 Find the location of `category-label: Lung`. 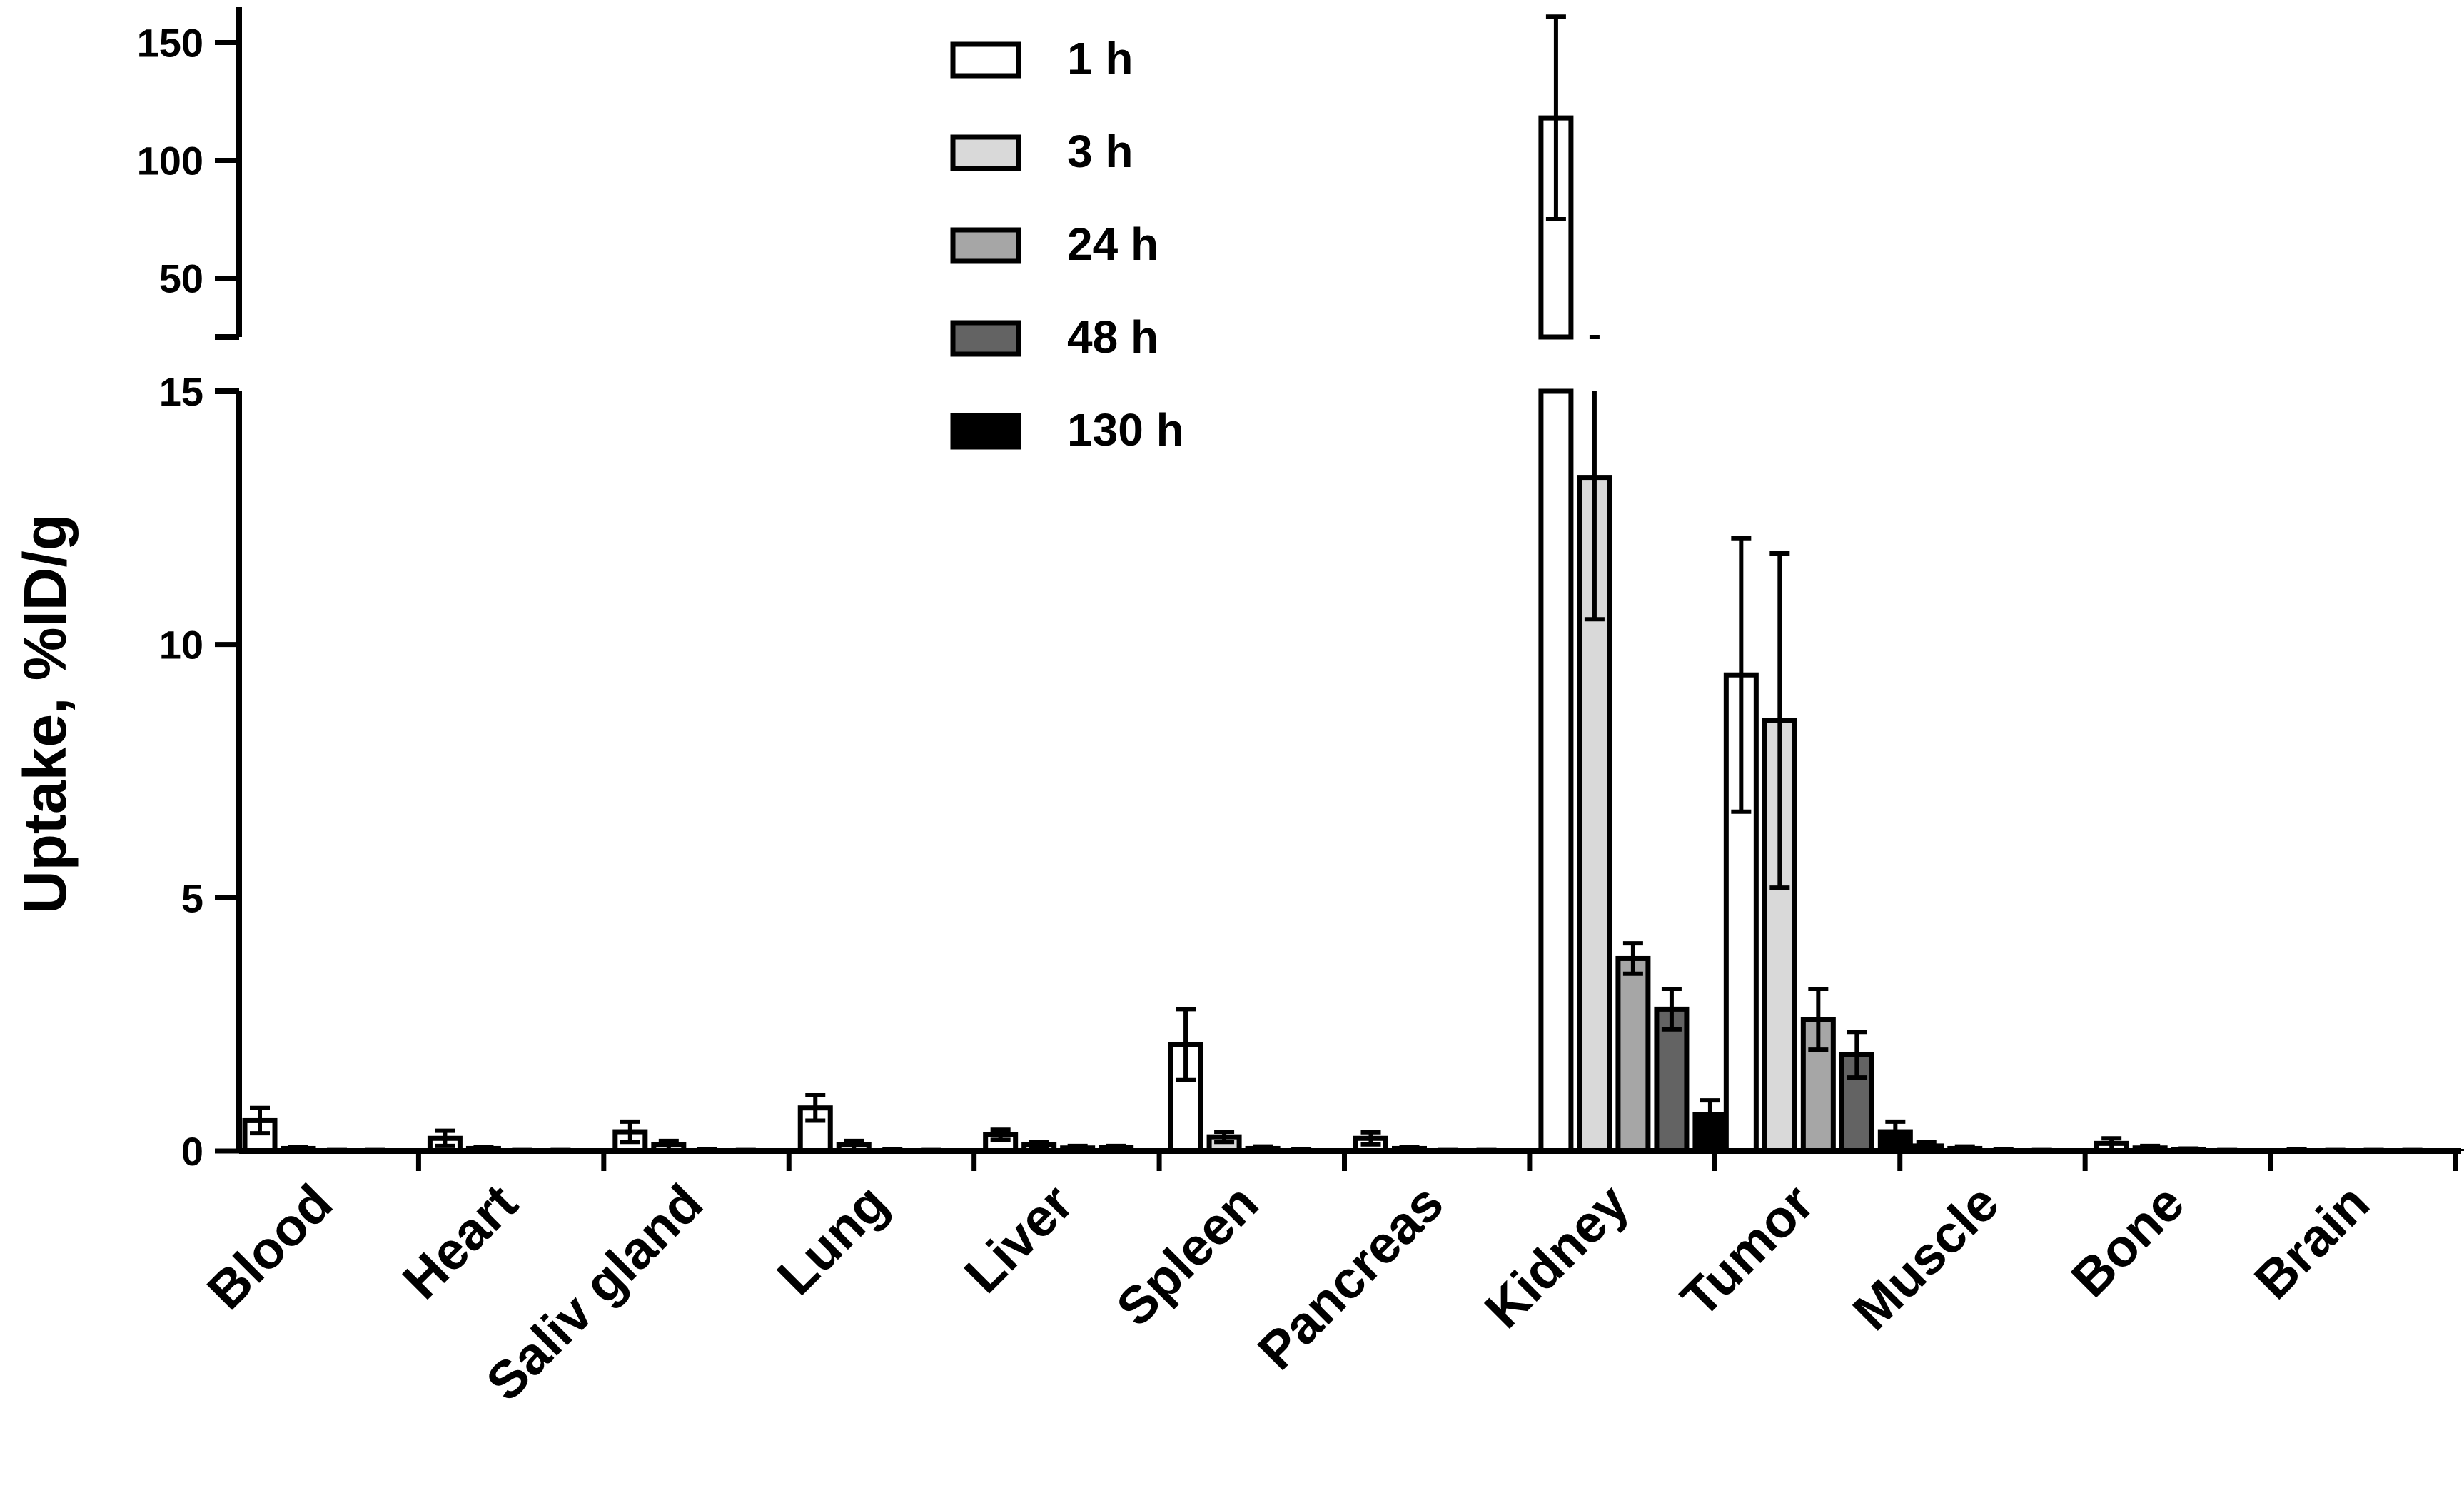

category-label: Lung is located at coordinates (832, 1240).